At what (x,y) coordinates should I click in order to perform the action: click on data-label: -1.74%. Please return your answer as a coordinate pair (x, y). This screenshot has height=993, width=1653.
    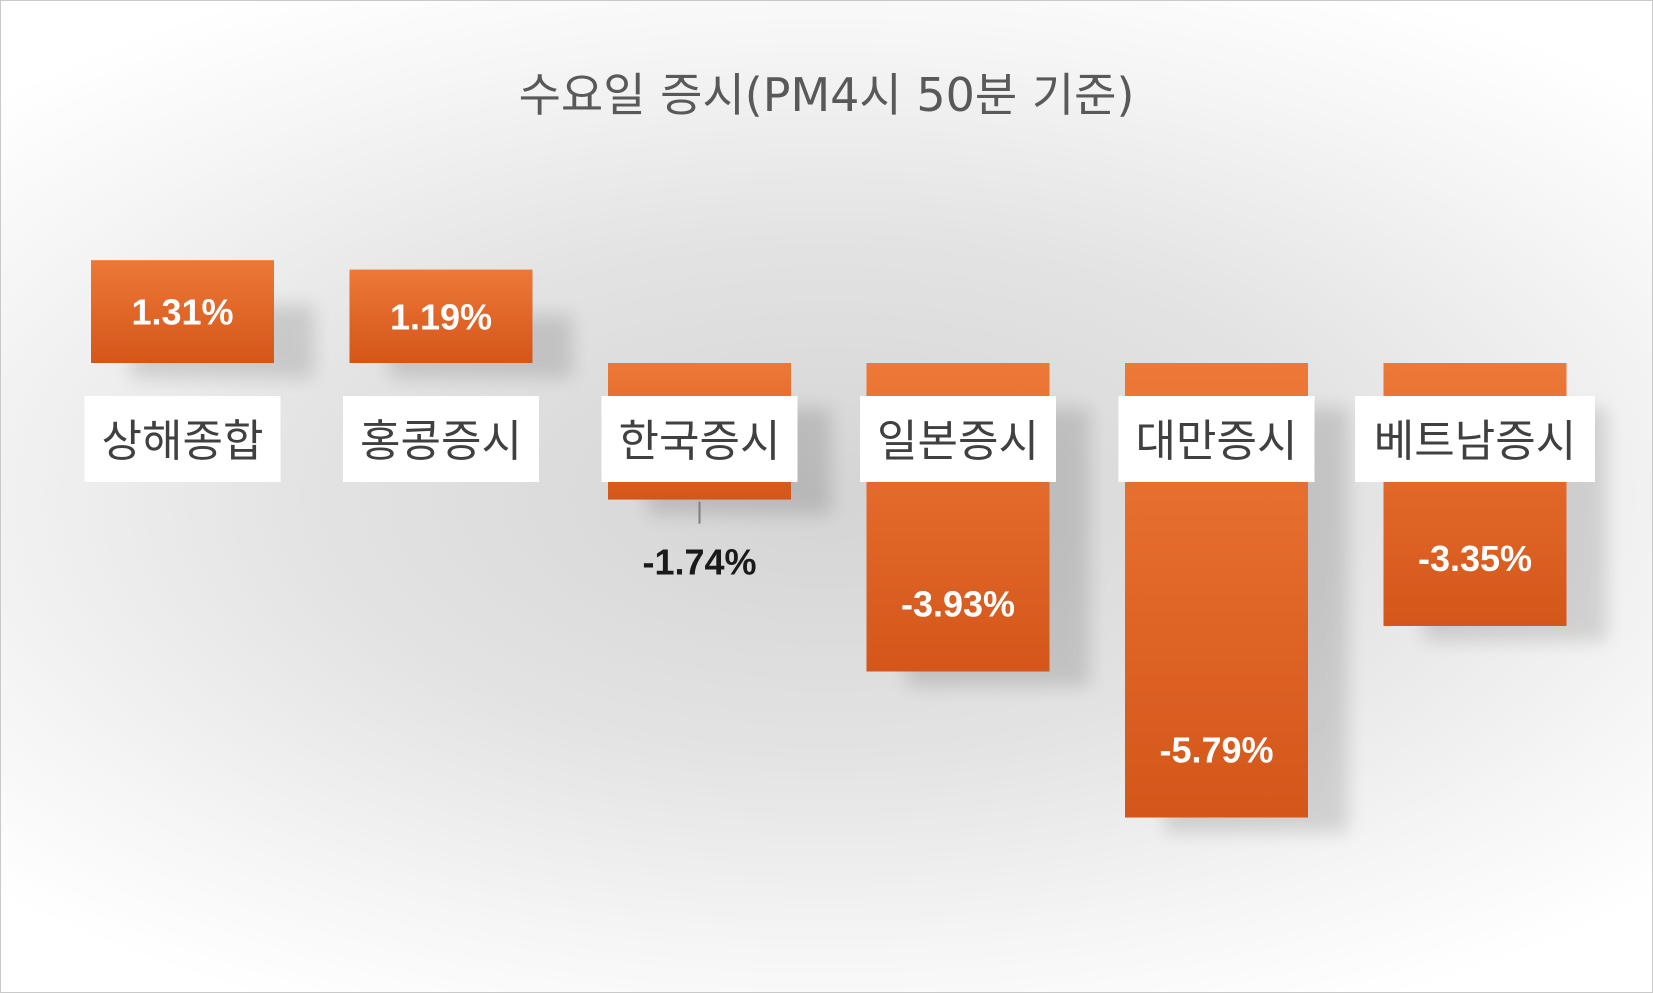
    Looking at the image, I should click on (699, 562).